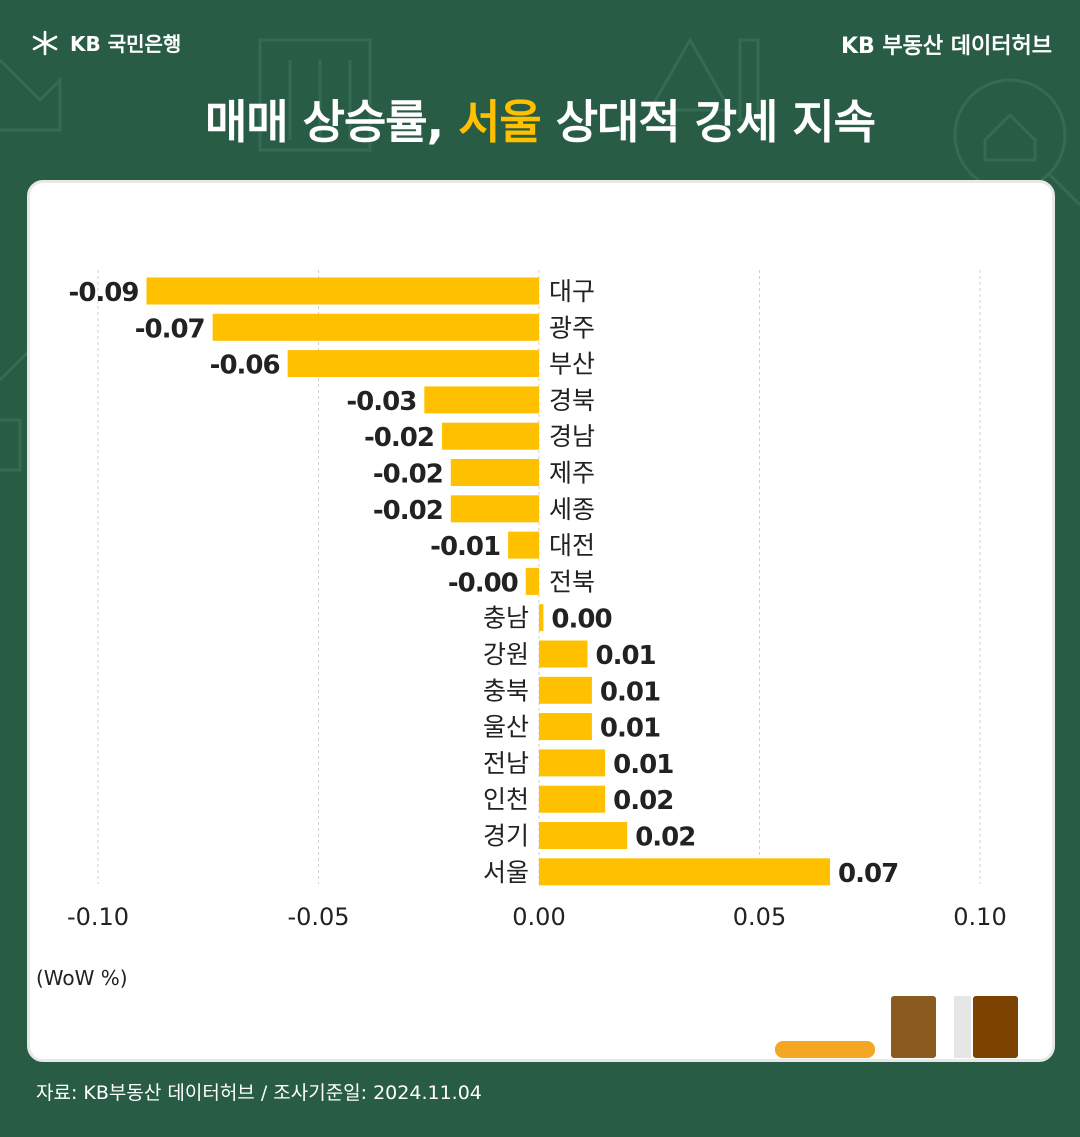 The height and width of the screenshot is (1137, 1080). What do you see at coordinates (104, 293) in the screenshot?
I see `data-label: -0.09` at bounding box center [104, 293].